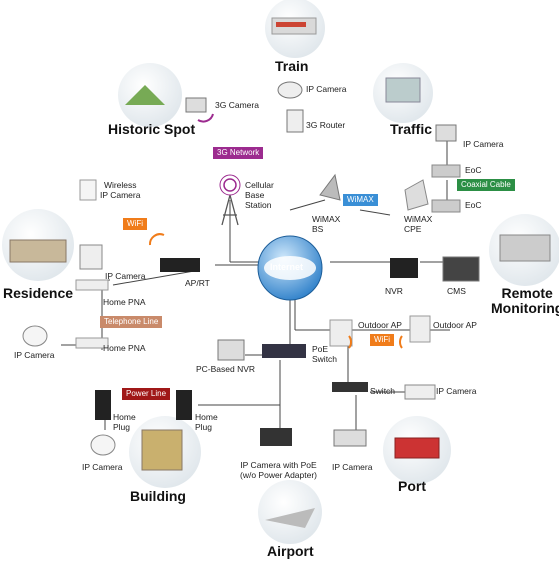 This screenshot has width=559, height=561. Describe the element at coordinates (382, 340) in the screenshot. I see `tag-wifi-right: WiFi` at that location.